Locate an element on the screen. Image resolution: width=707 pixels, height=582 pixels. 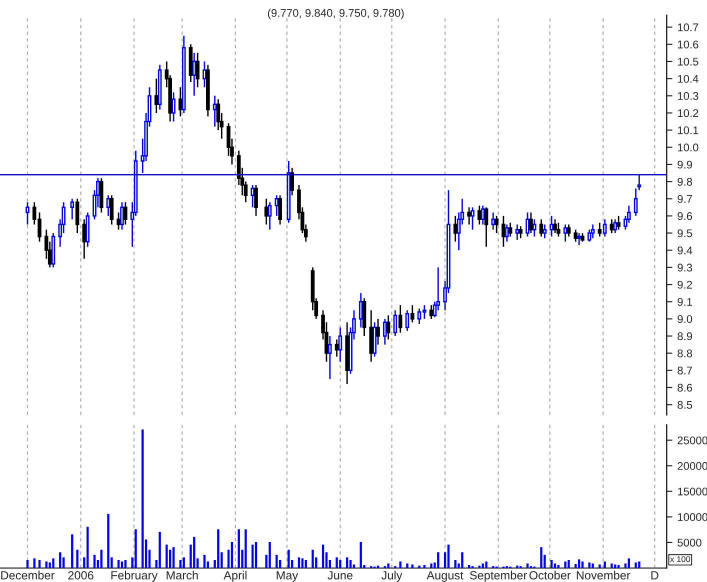
y-tick-label: 9.1 is located at coordinates (685, 302).